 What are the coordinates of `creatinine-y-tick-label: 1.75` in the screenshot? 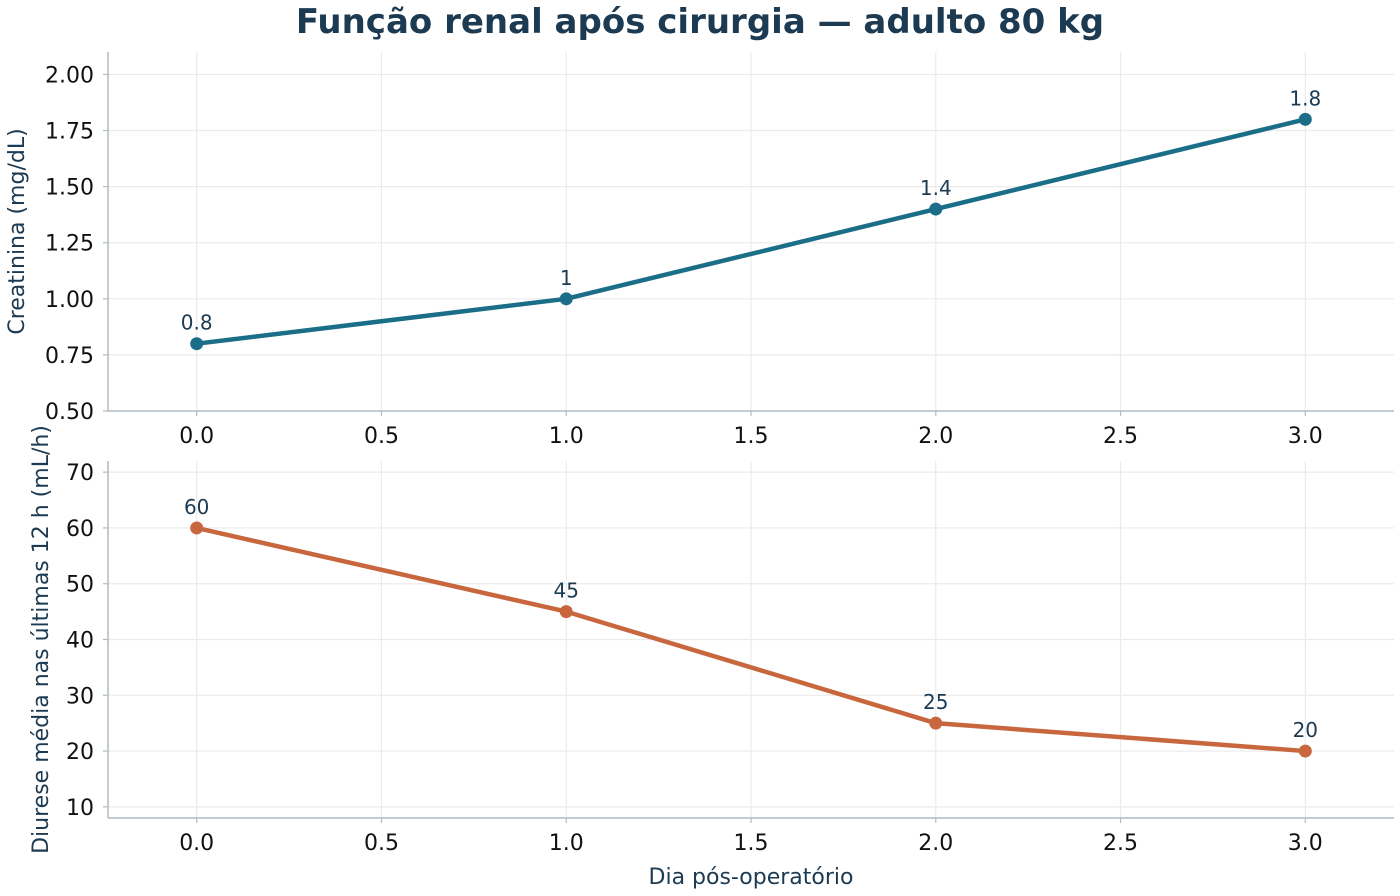 It's located at (69, 132).